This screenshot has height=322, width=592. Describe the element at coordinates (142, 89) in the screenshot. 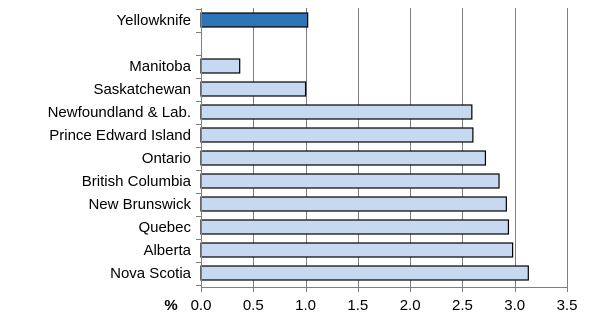

I see `category-label: Saskatchewan` at that location.